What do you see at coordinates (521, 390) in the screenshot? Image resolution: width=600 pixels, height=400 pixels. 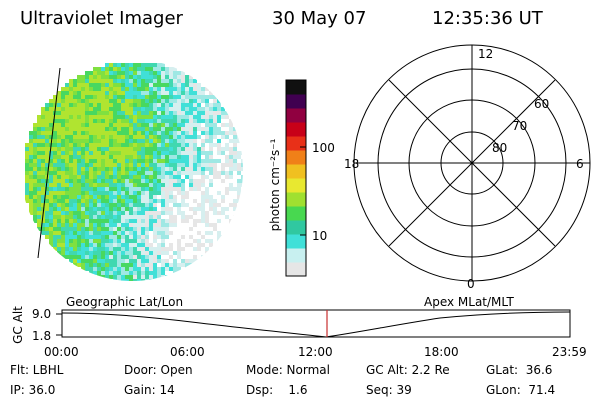 I see `status-glon: GLon: 71.4` at bounding box center [521, 390].